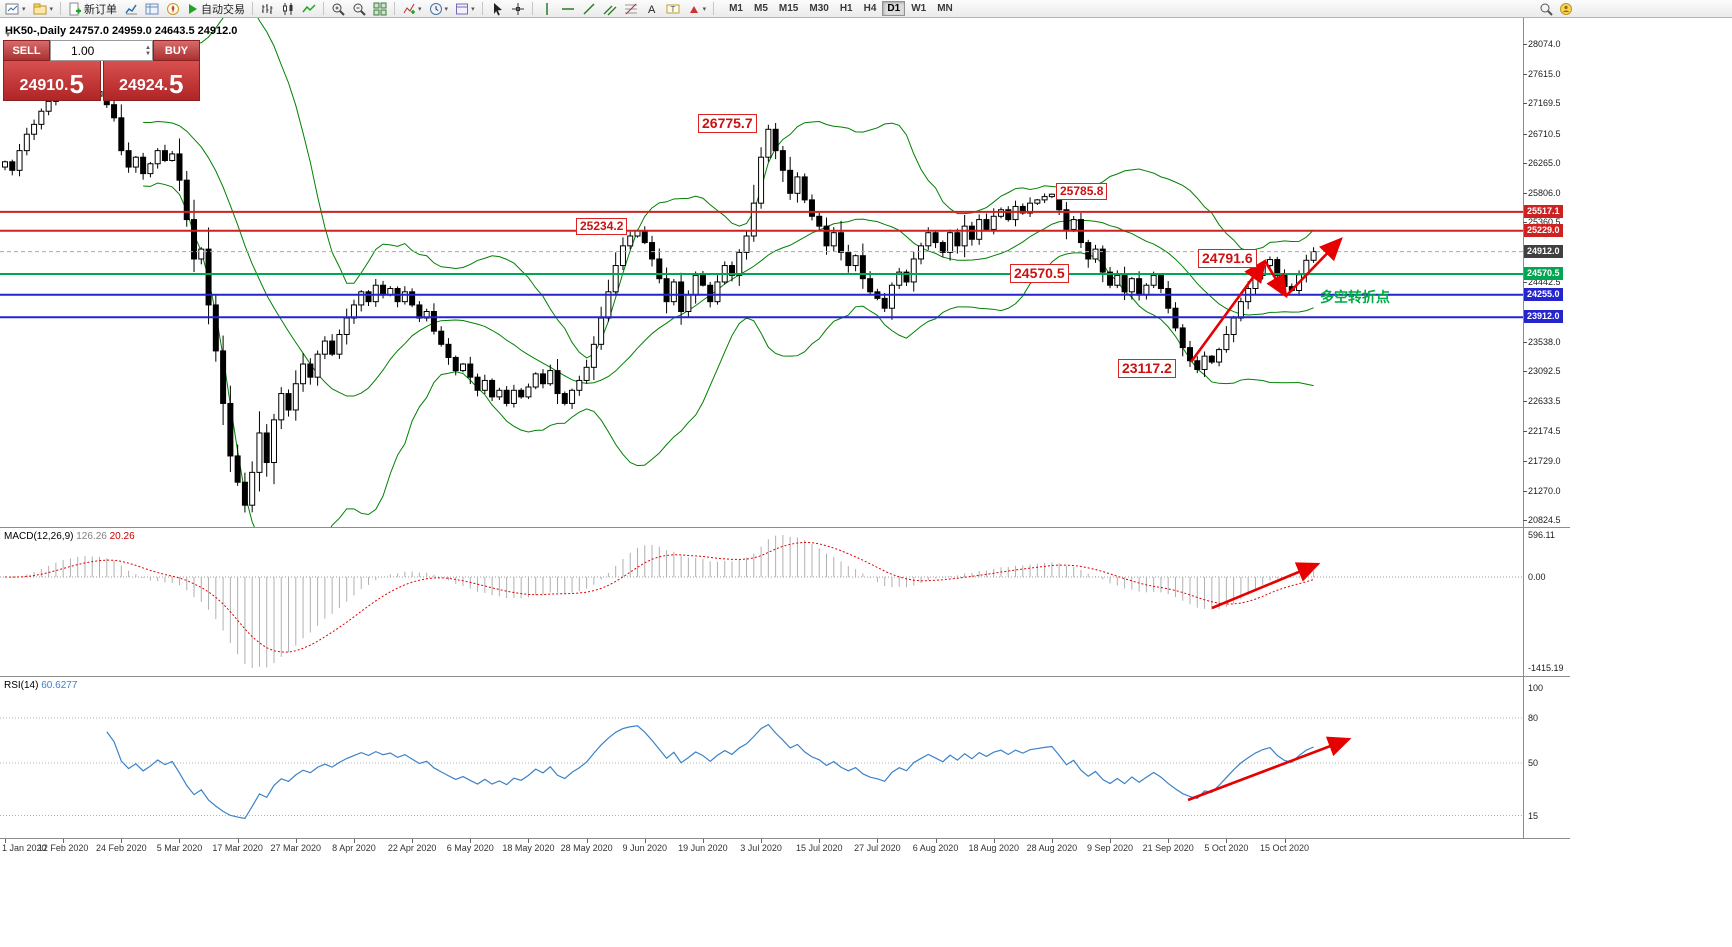 The width and height of the screenshot is (1732, 947). What do you see at coordinates (586, 848) in the screenshot?
I see `date-label: 28 May 2020` at bounding box center [586, 848].